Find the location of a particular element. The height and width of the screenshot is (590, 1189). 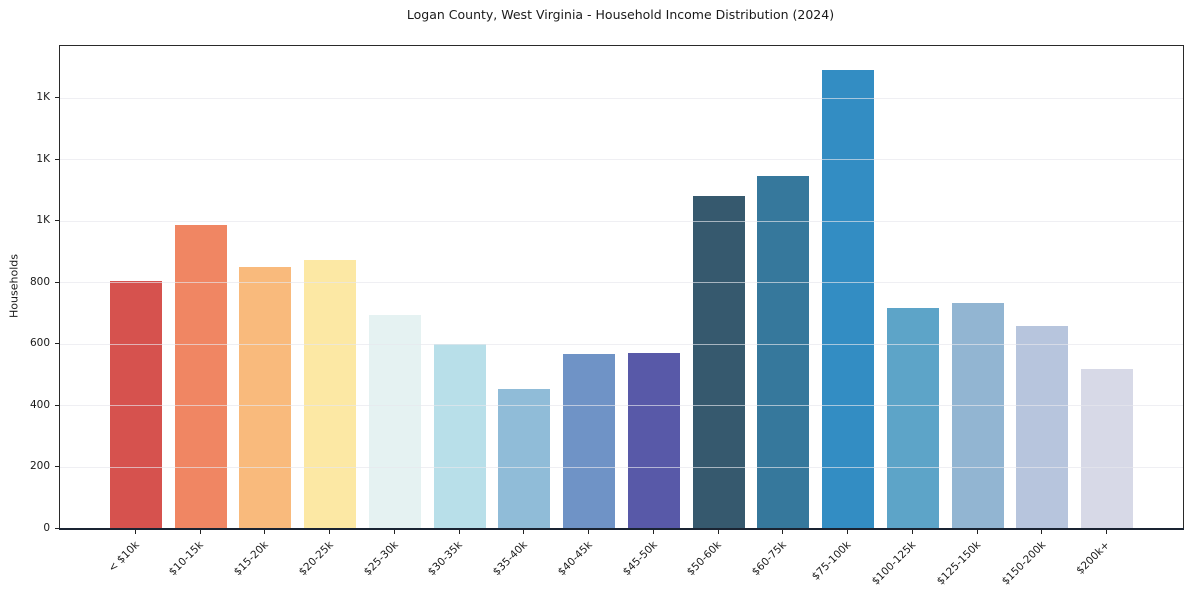

y-tick-label: 600 is located at coordinates (39, 343).